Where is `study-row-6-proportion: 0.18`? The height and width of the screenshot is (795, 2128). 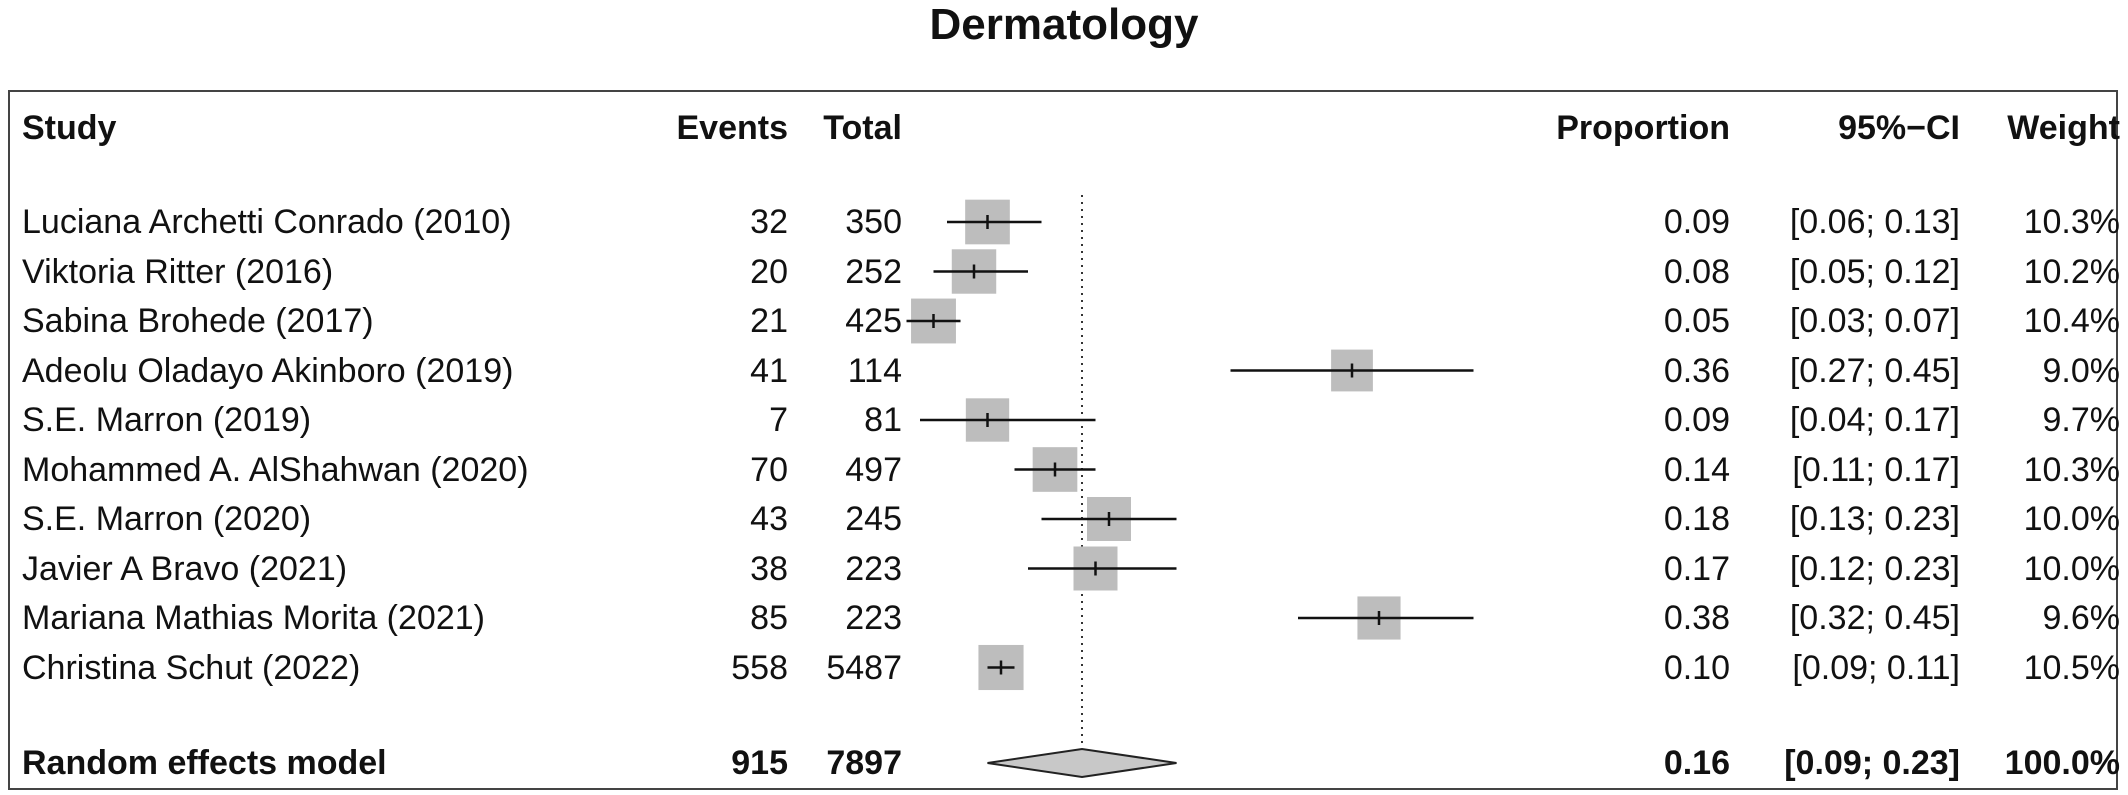 study-row-6-proportion: 0.18 is located at coordinates (1696, 519).